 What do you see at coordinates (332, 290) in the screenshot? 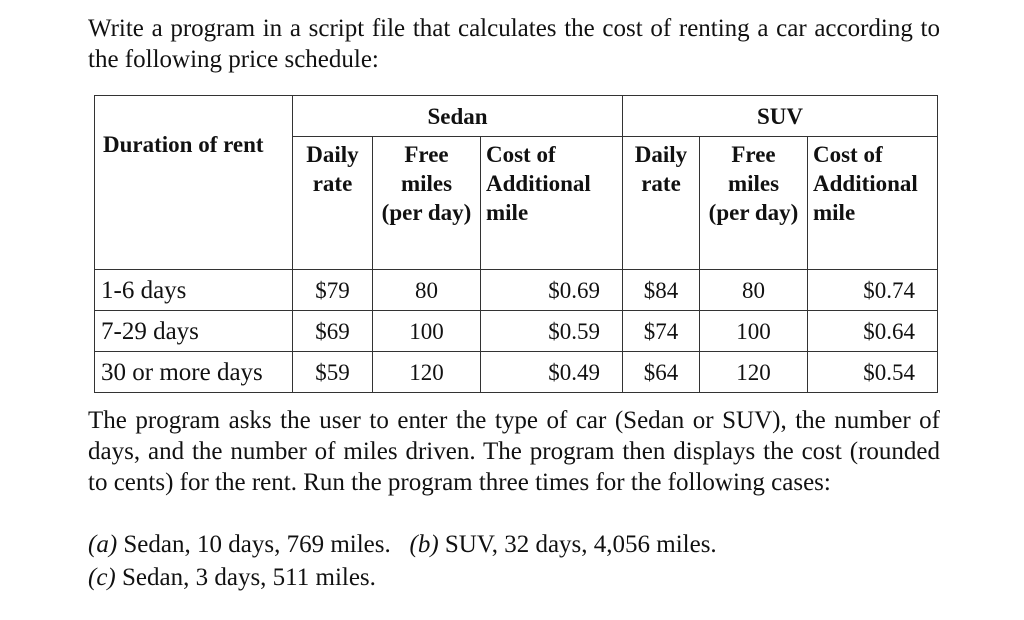
I see `sedan-rate-cell: $79` at bounding box center [332, 290].